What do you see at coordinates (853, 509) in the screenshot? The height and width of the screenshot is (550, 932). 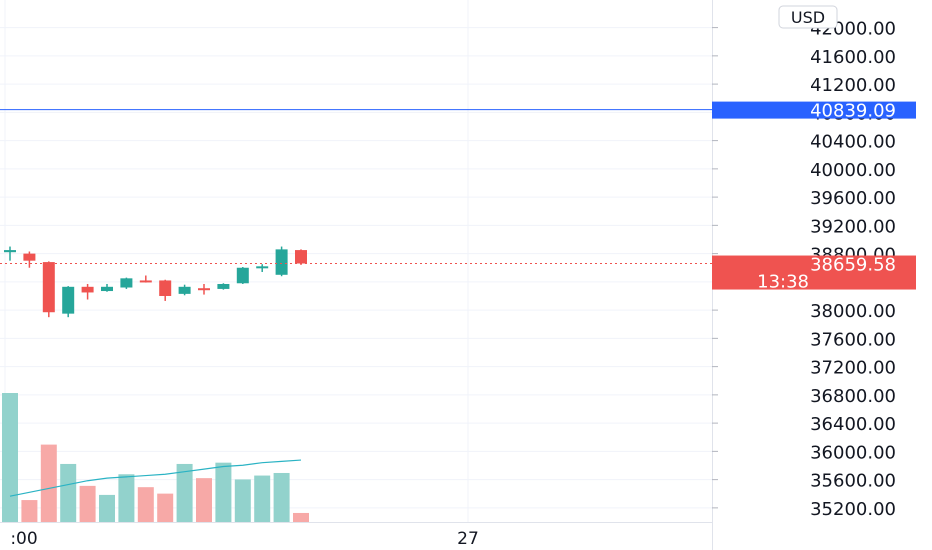 I see `price-tick-label: 35200.00` at bounding box center [853, 509].